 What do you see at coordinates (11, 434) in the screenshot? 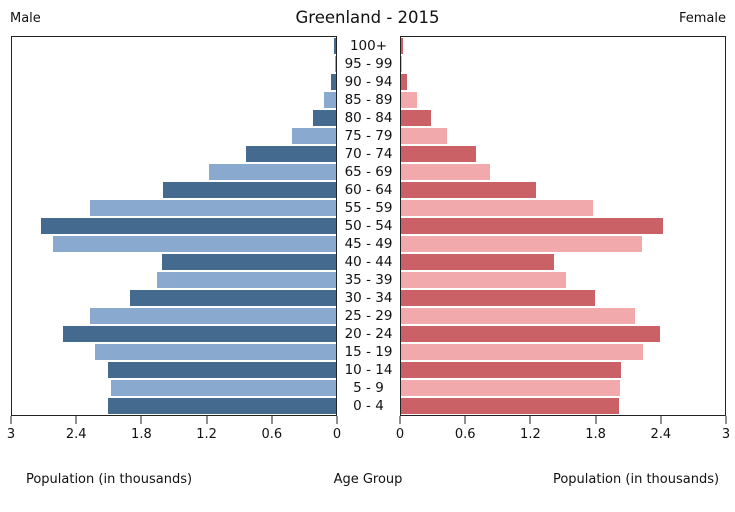
I see `male-axis-tick-label: 3` at bounding box center [11, 434].